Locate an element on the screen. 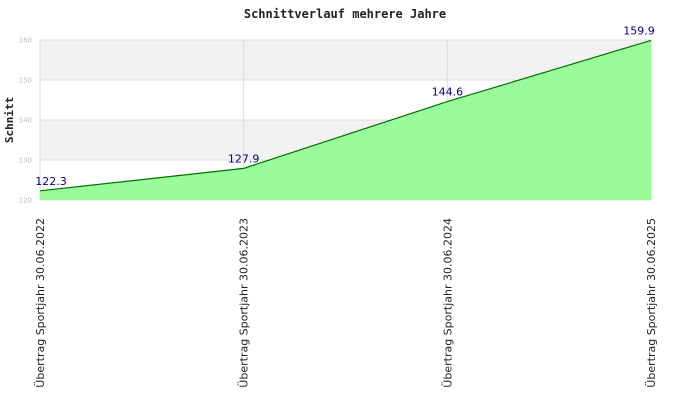  y-tick-labels: 120 130 140 150 160 is located at coordinates (25, 121).